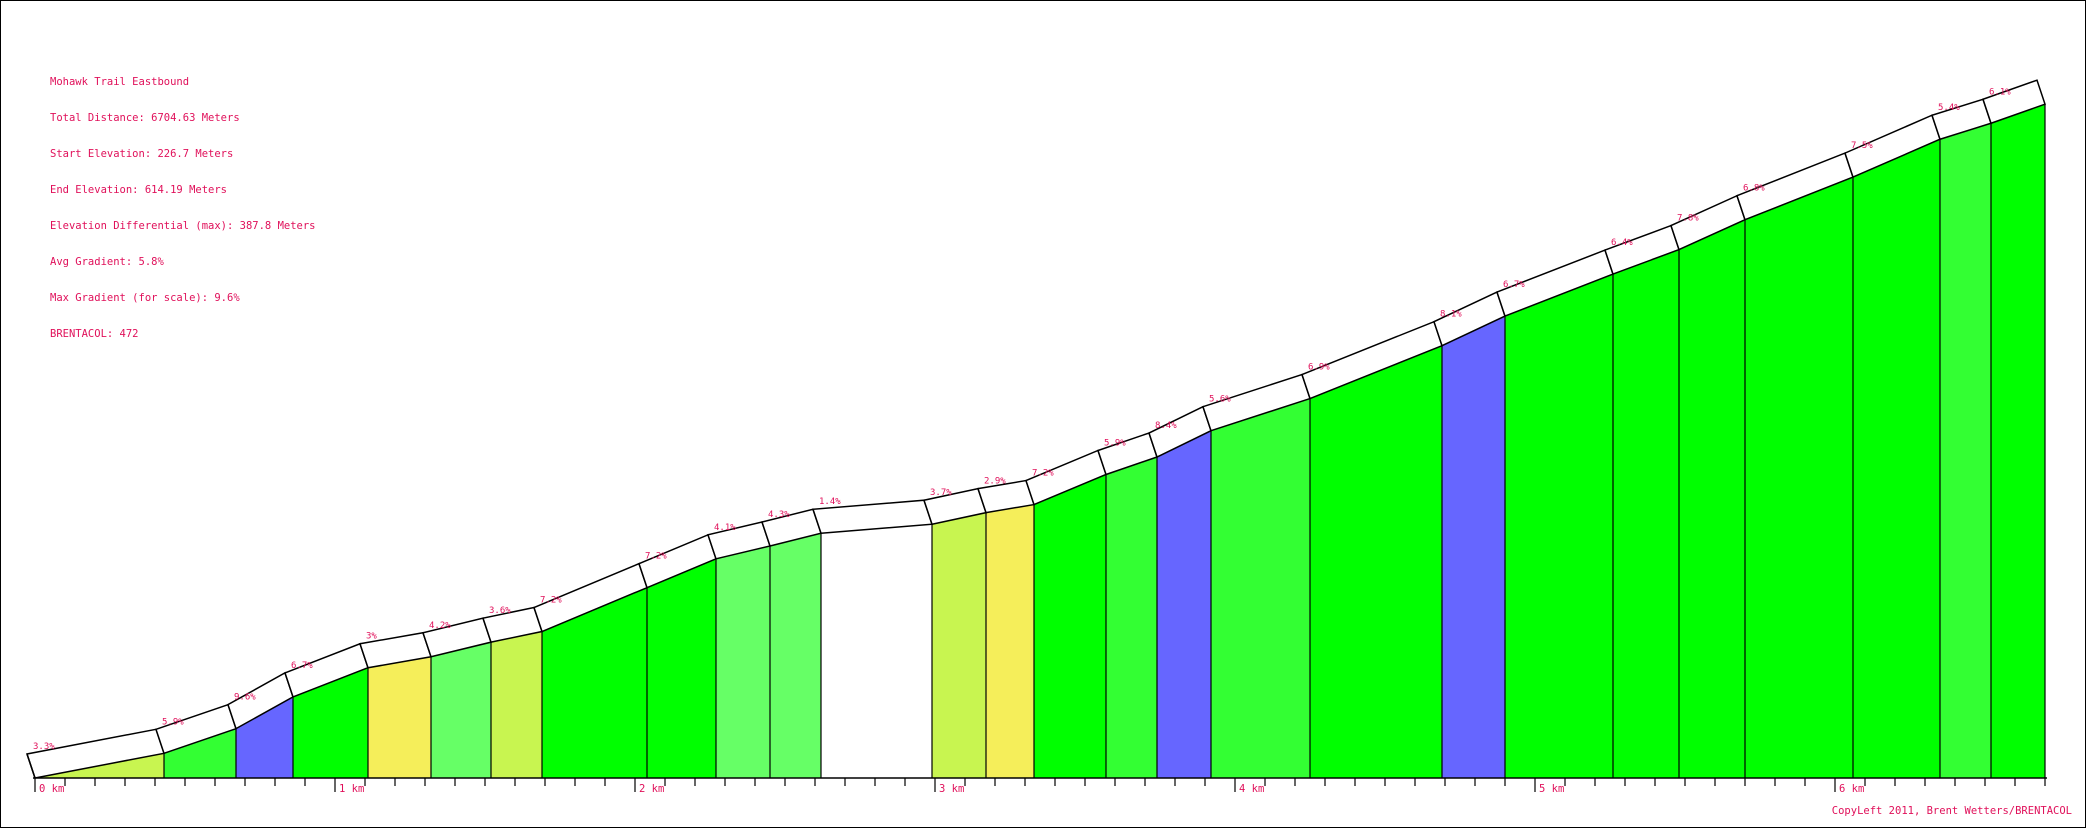 The image size is (2086, 828). What do you see at coordinates (1688, 219) in the screenshot?
I see `gradient-label: 7.8%` at bounding box center [1688, 219].